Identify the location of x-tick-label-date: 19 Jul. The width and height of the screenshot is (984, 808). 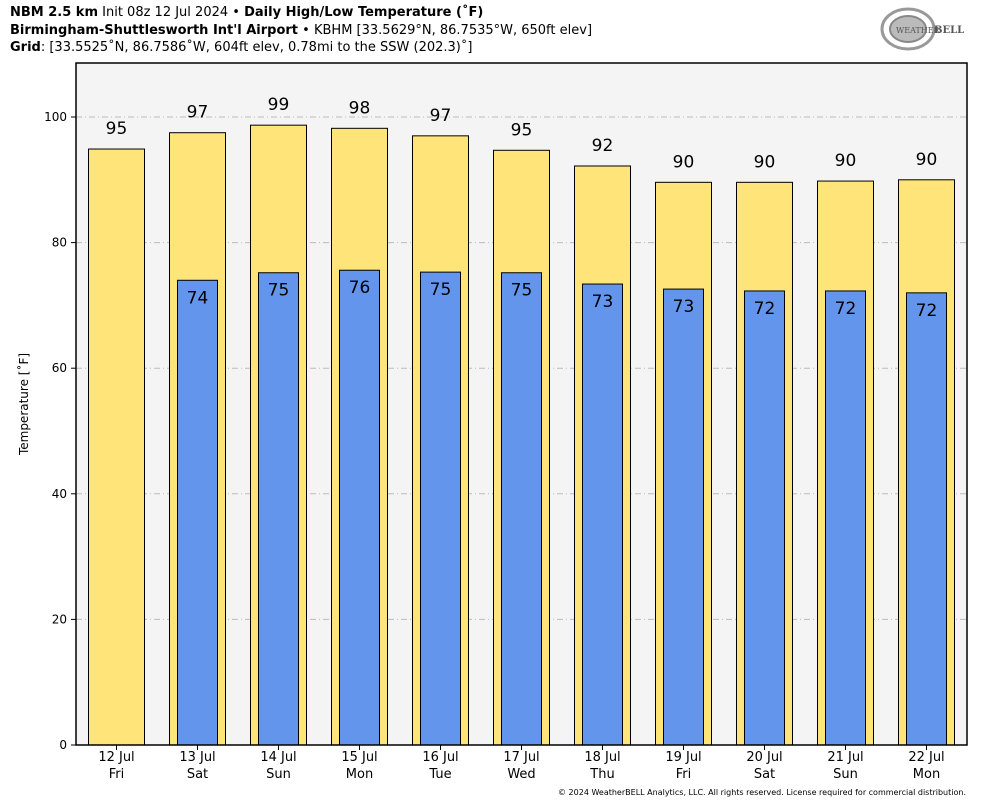
(683, 757).